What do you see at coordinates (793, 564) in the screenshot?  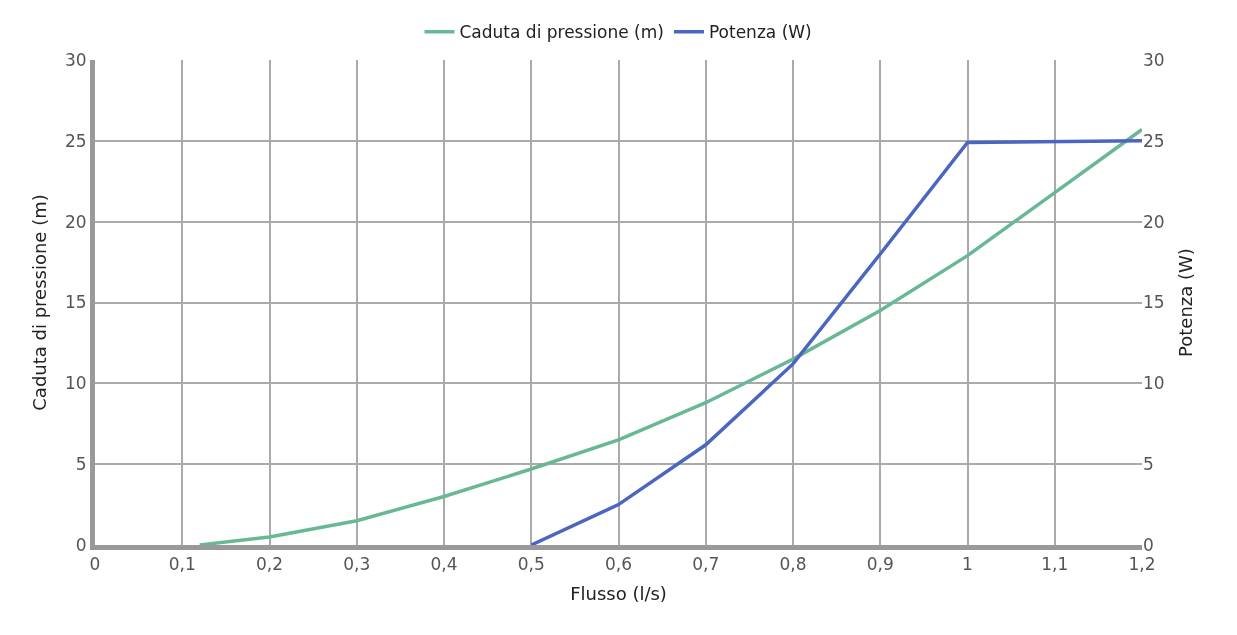 I see `x-tick-label: 0,8` at bounding box center [793, 564].